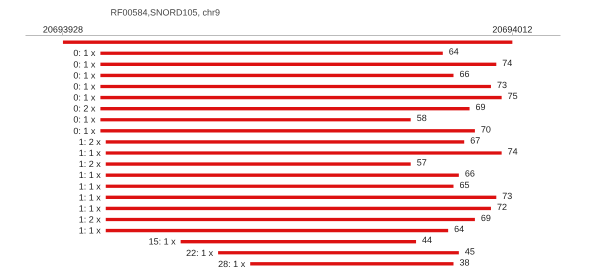 Image resolution: width=590 pixels, height=270 pixels. Describe the element at coordinates (162, 241) in the screenshot. I see `y-tick-label: 15: 1 x` at that location.